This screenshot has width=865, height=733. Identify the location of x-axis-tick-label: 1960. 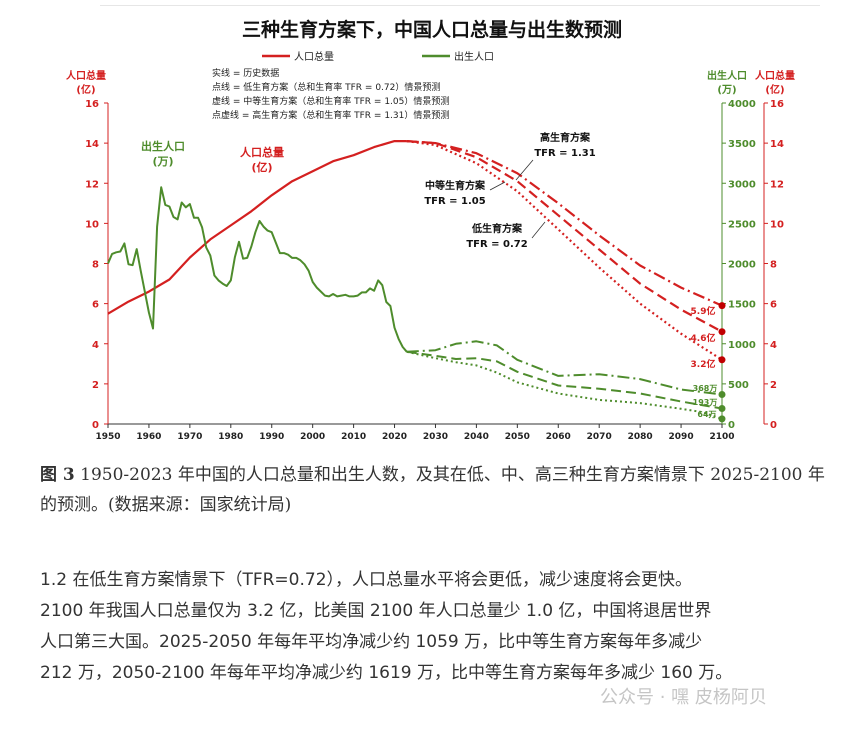
(148, 437).